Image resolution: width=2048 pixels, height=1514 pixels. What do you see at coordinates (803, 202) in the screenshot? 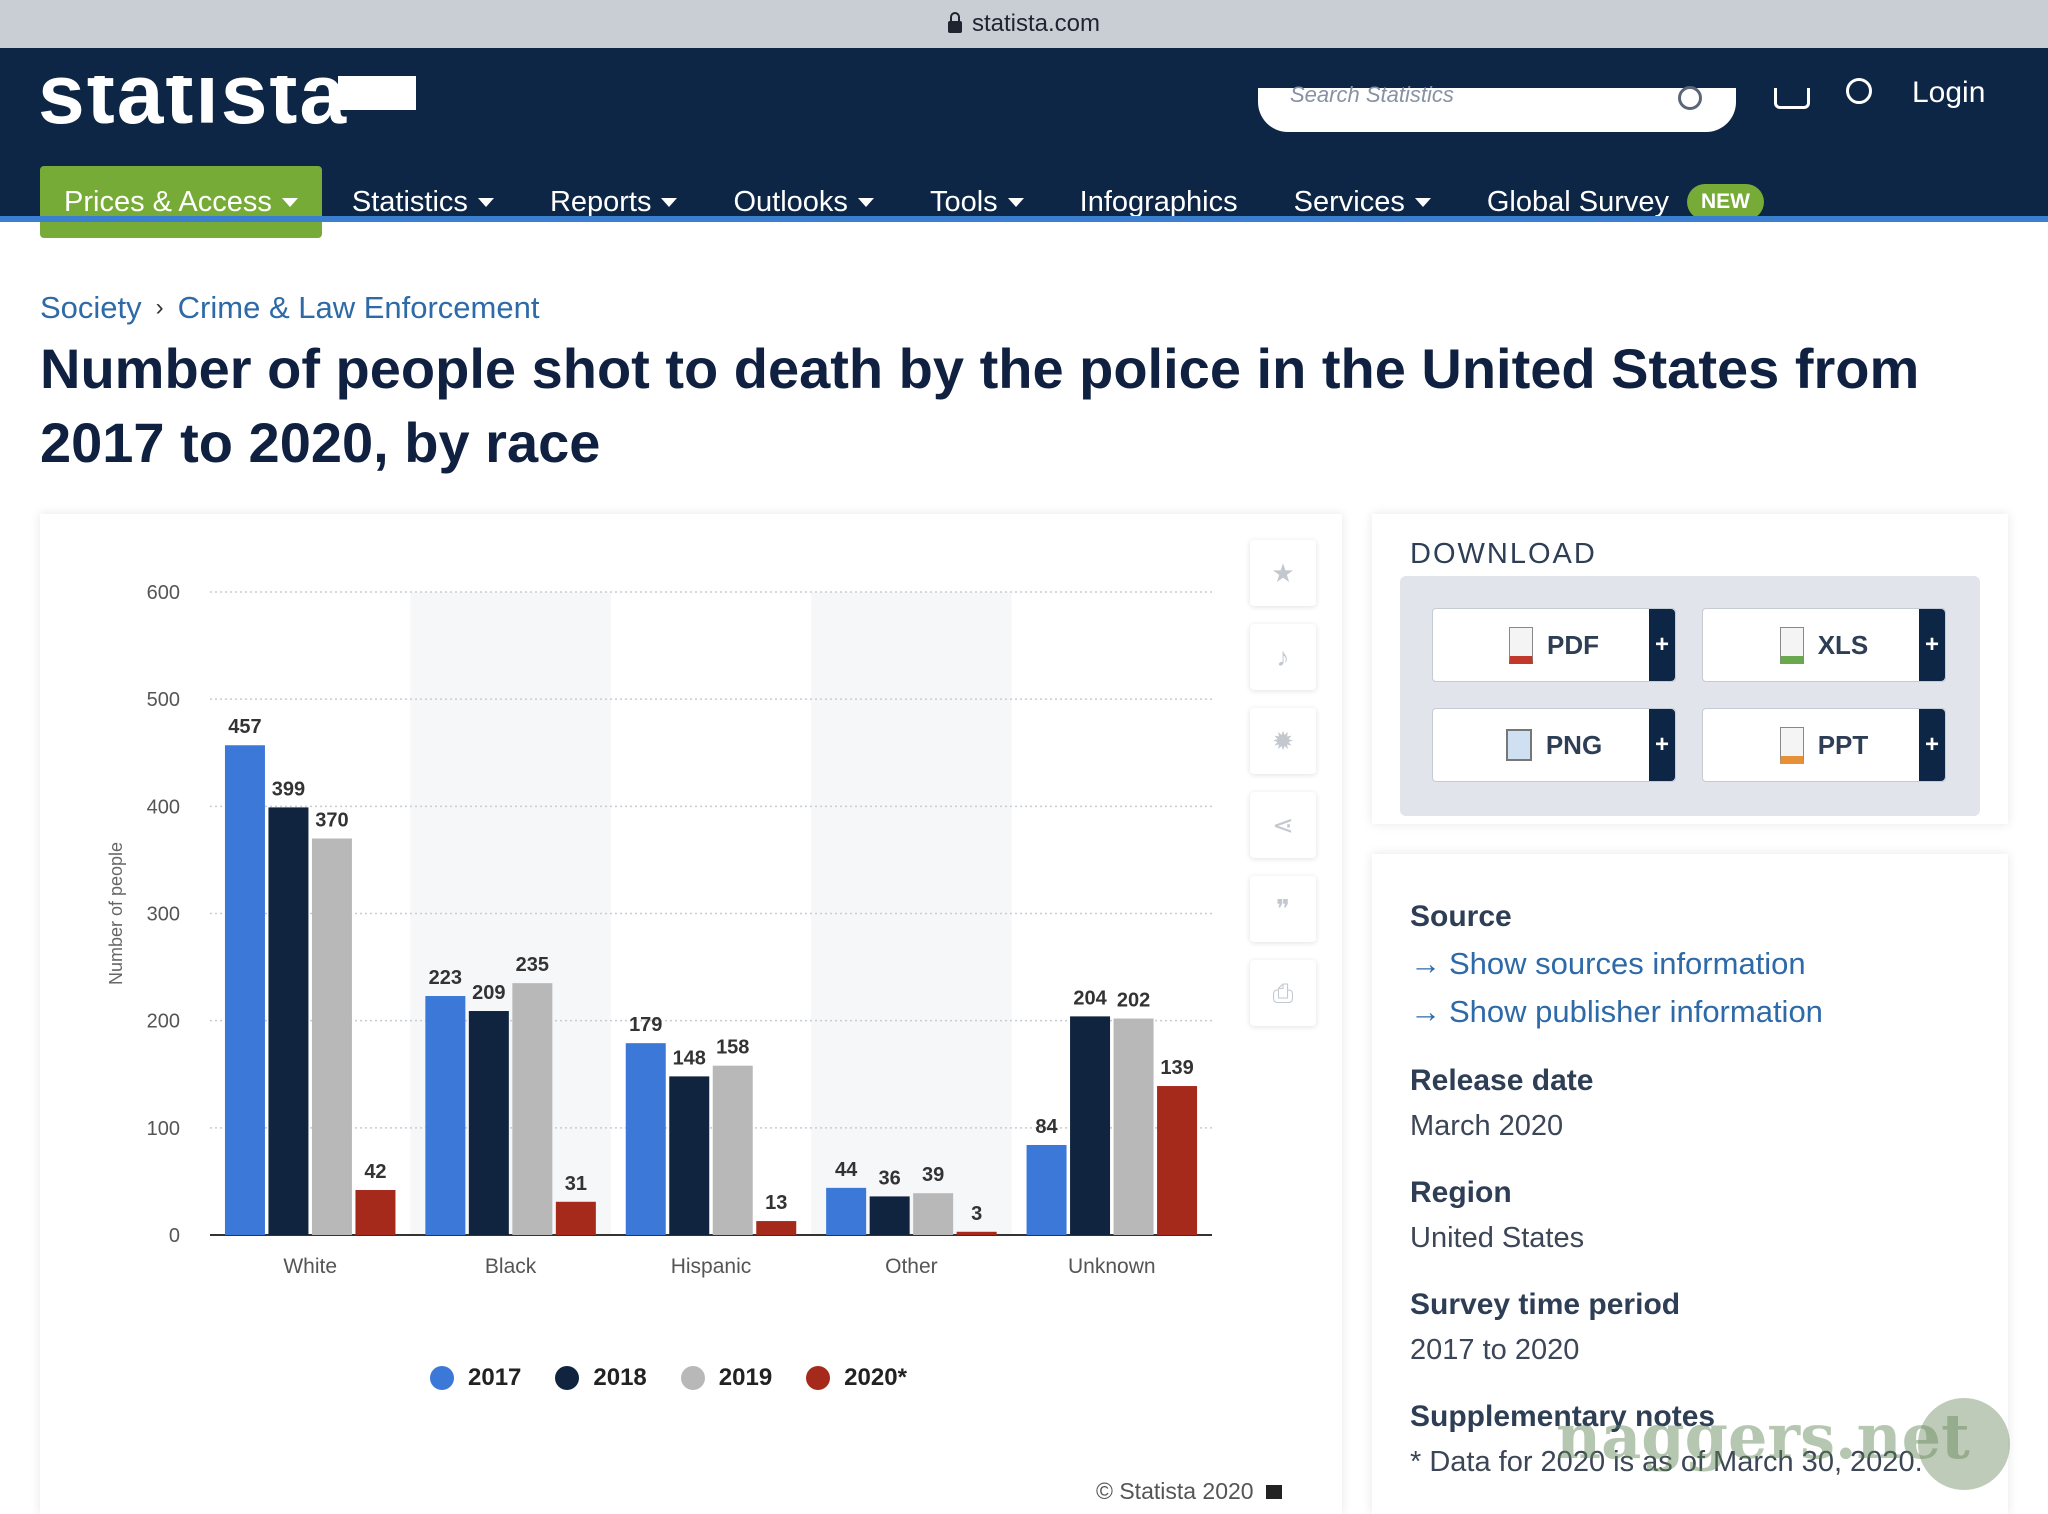
I see `nav-item-outlooks: Outlooks` at bounding box center [803, 202].